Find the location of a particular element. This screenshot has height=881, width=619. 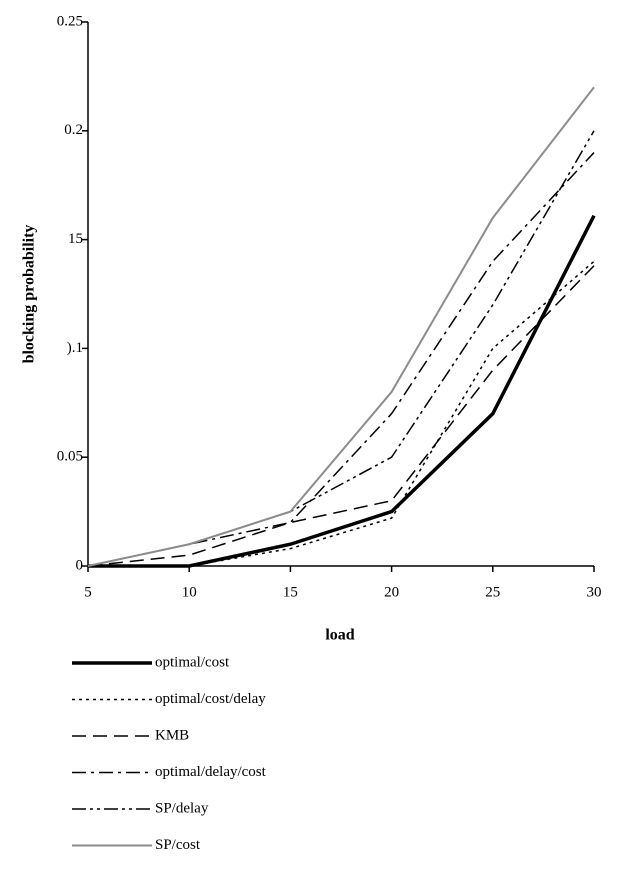

y-tick-label: 0 is located at coordinates (80, 565).